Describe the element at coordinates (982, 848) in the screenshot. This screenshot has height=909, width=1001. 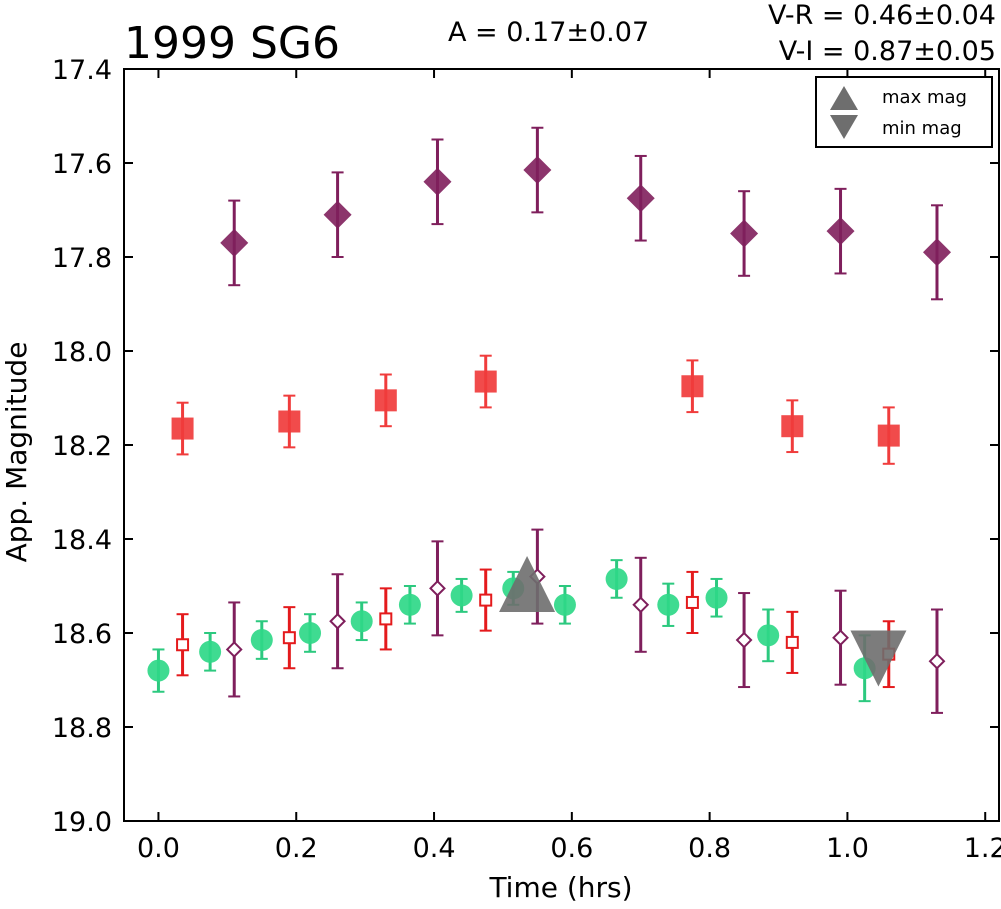
I see `x-tick-label: 1.2` at that location.